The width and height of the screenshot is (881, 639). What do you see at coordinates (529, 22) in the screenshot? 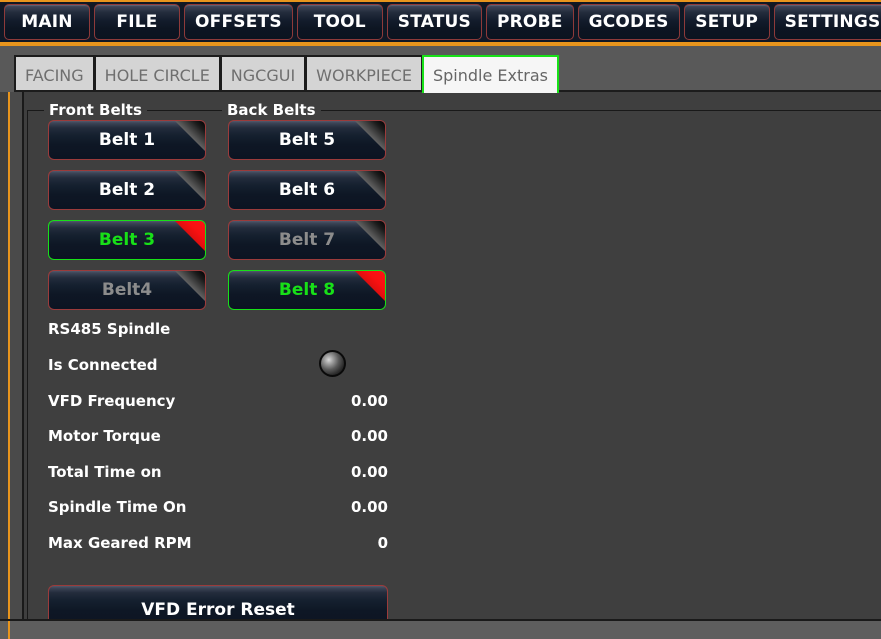
I see `nav-button-probe: PROBE` at bounding box center [529, 22].